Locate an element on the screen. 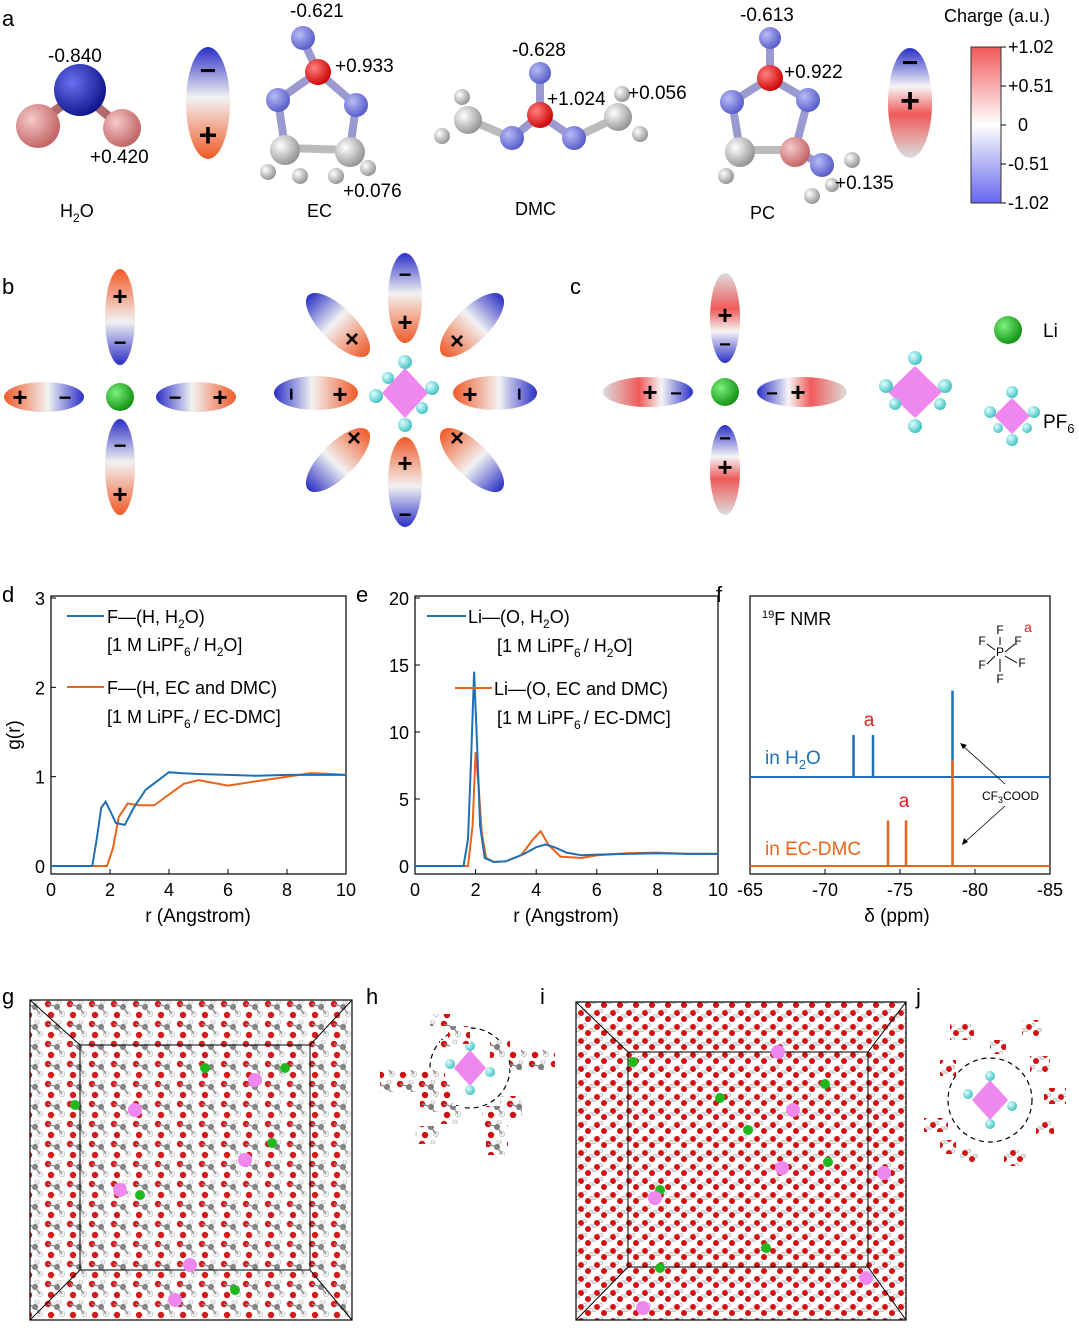 This screenshot has height=1334, width=1079. x-tick-label: 10 is located at coordinates (346, 890).